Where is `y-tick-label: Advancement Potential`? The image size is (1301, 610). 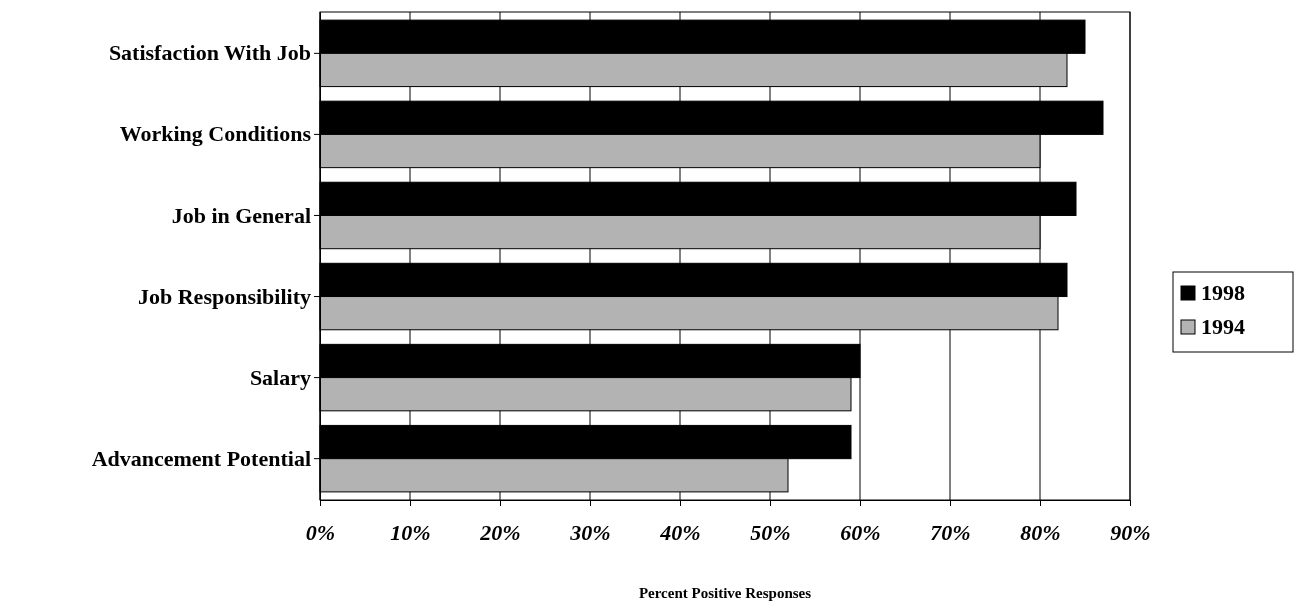 y-tick-label: Advancement Potential is located at coordinates (201, 458).